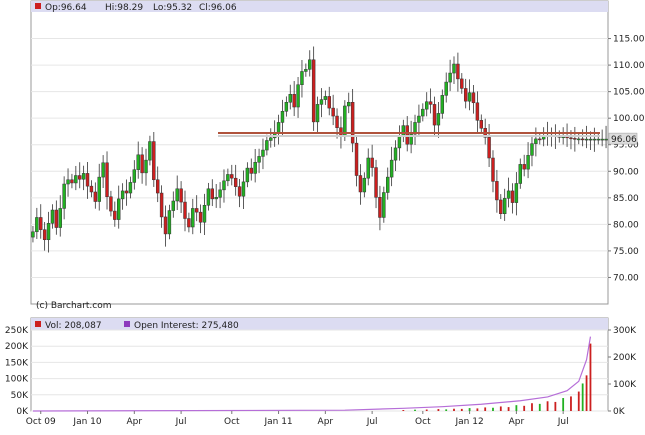  I want to click on volume-legend-bar, so click(319, 324).